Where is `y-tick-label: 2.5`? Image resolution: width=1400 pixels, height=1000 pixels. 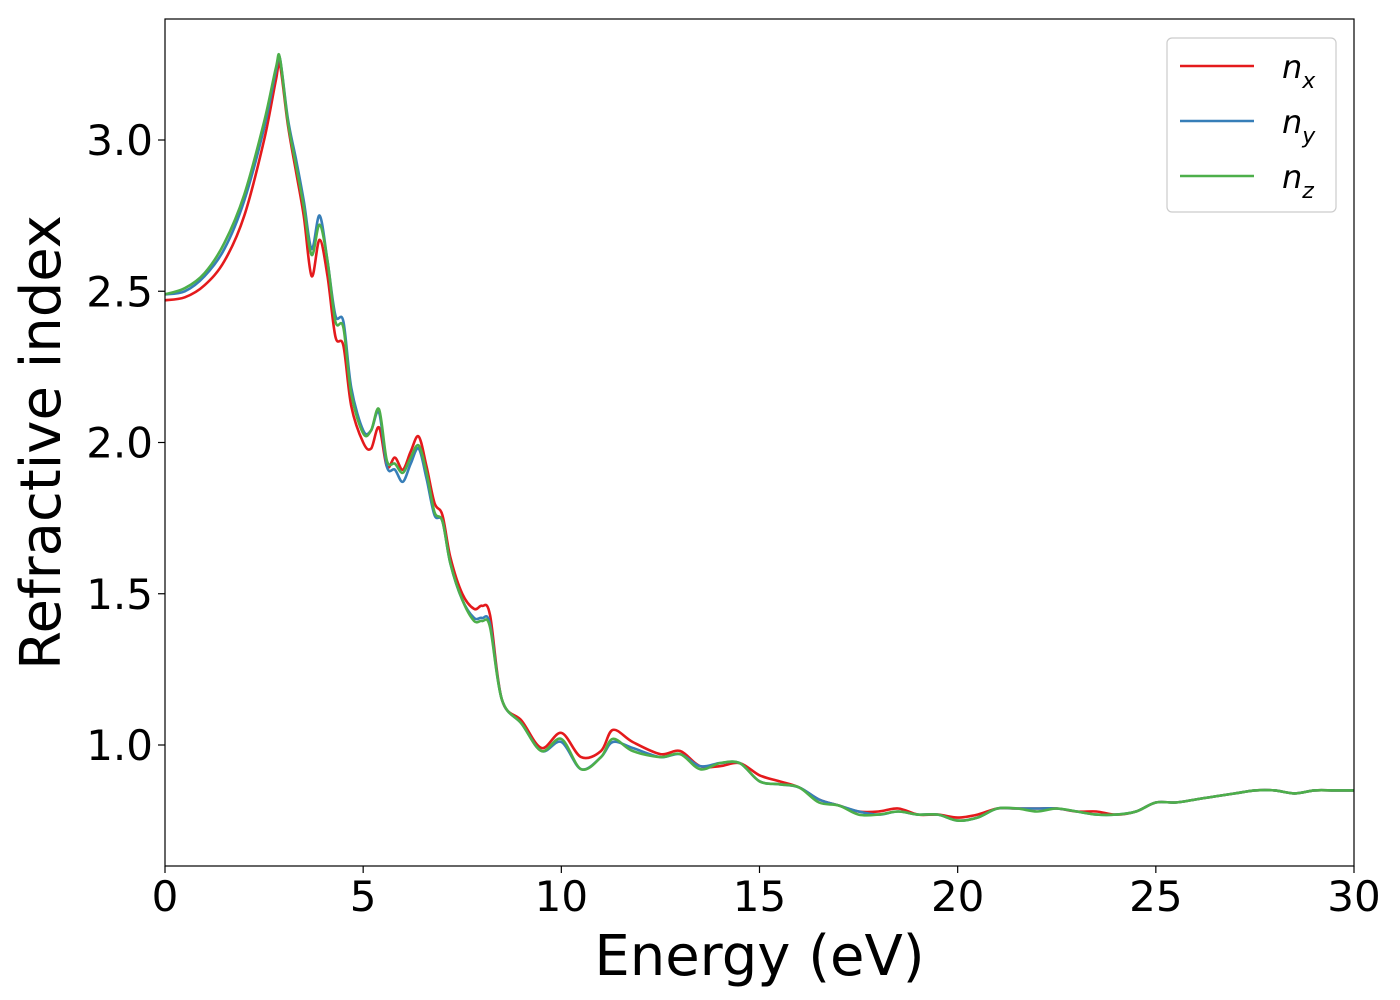 y-tick-label: 2.5 is located at coordinates (119, 291).